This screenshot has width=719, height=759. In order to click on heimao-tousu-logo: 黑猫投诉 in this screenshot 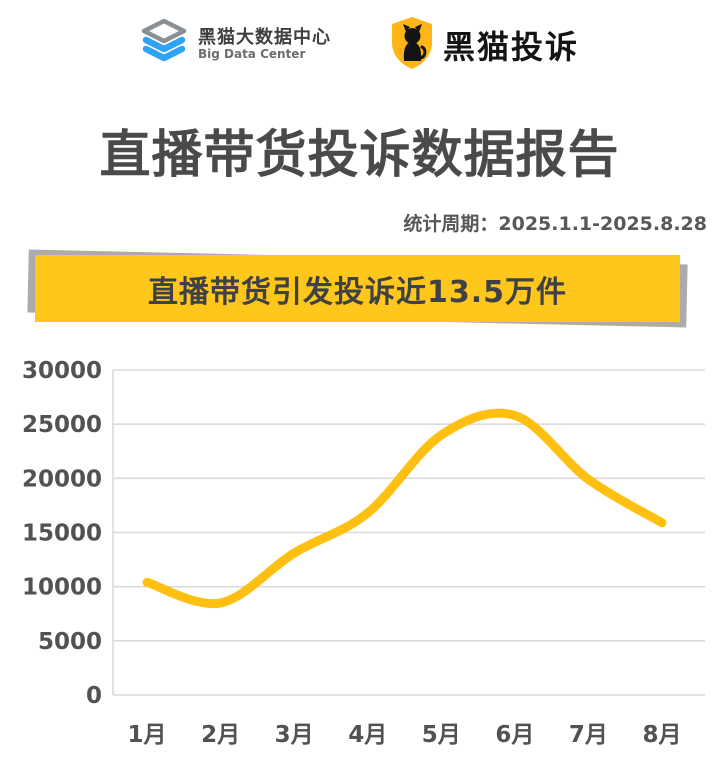, I will do `click(484, 45)`.